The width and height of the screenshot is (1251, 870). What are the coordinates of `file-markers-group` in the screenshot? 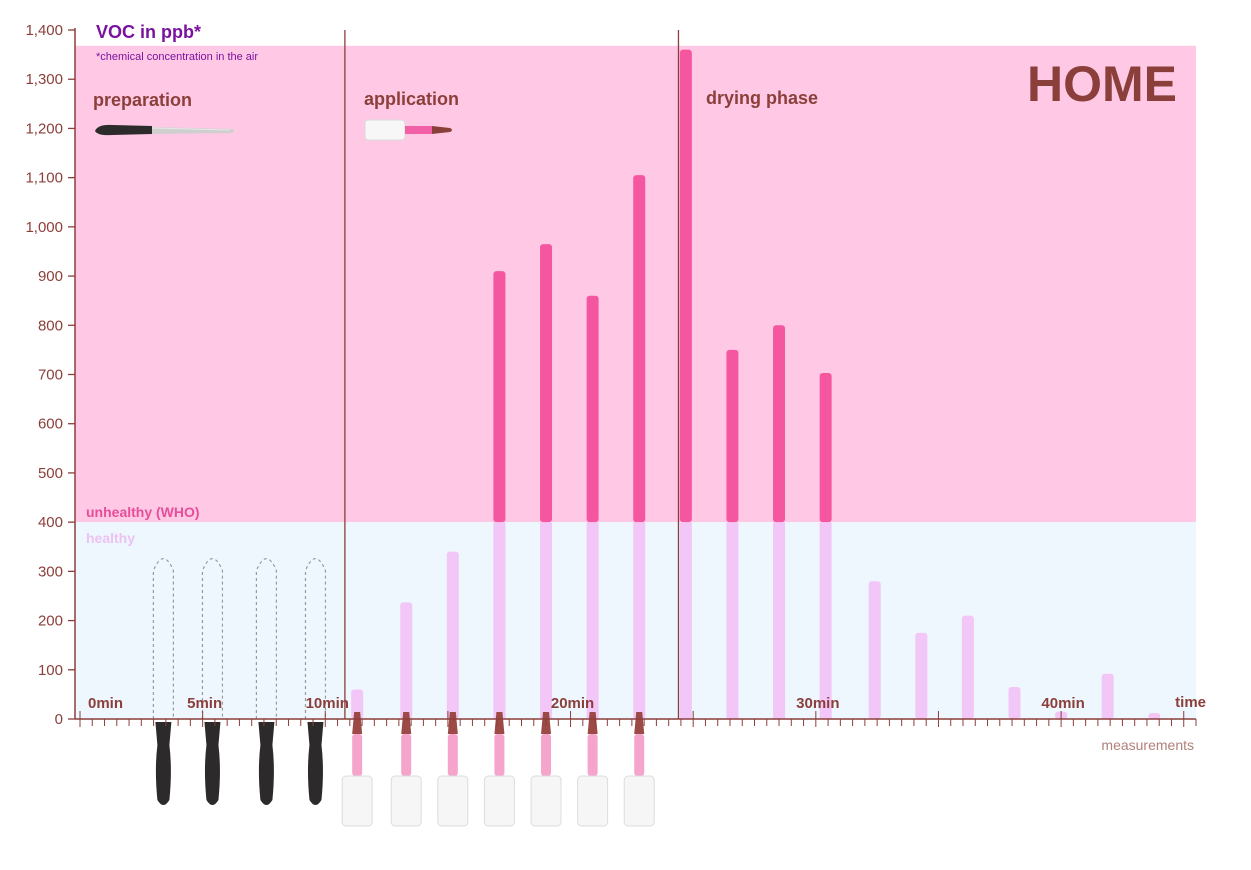 It's located at (403, 692).